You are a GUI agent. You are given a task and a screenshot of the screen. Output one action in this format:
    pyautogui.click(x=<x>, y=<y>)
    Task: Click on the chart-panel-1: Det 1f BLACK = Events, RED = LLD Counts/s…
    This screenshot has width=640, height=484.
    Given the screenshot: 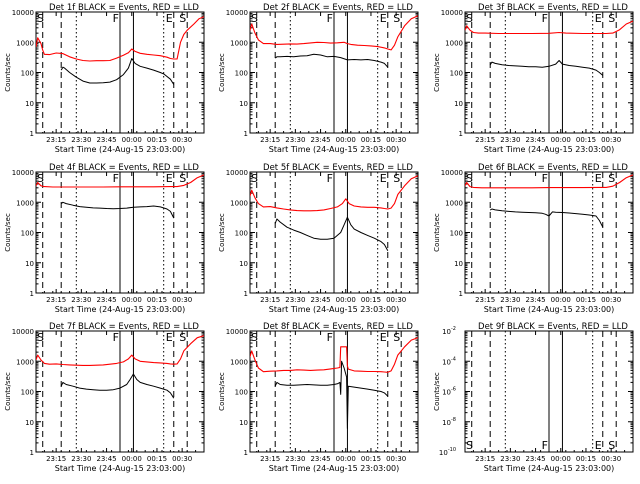 What is the action you would take?
    pyautogui.click(x=104, y=78)
    